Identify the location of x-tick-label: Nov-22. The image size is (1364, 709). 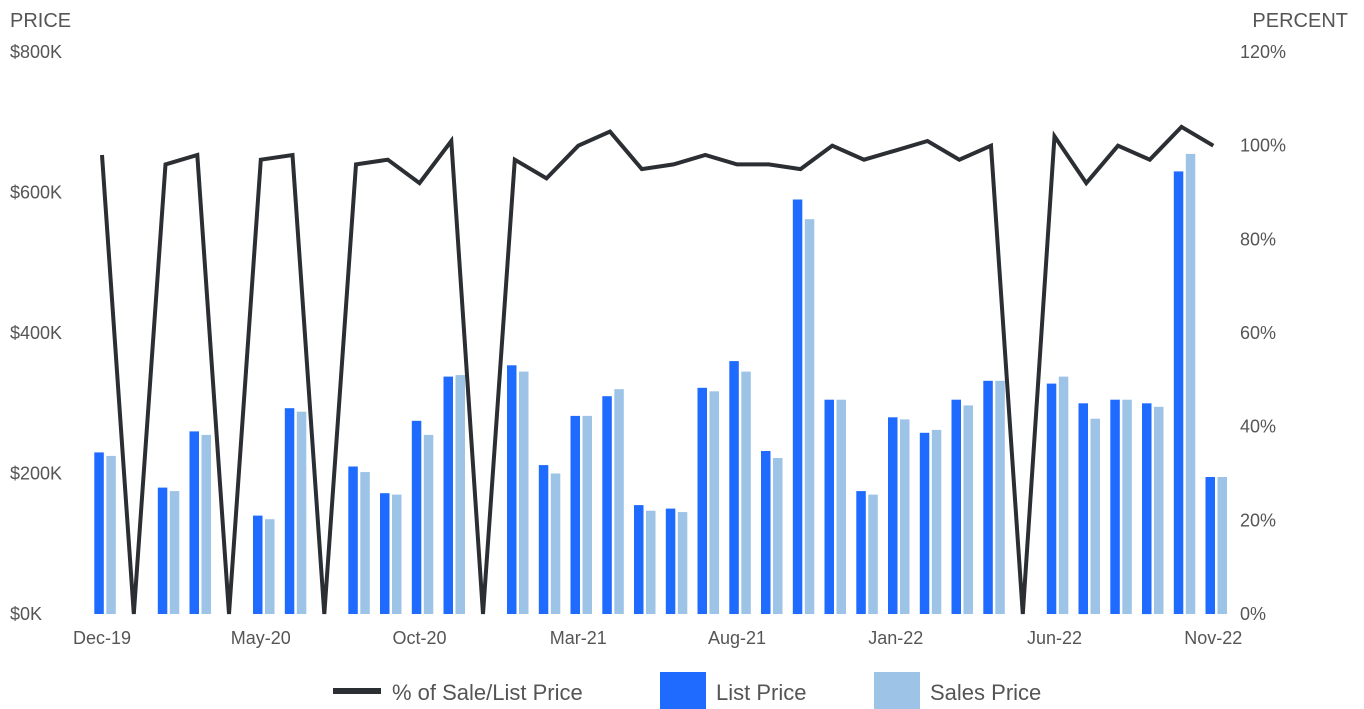
(1213, 638).